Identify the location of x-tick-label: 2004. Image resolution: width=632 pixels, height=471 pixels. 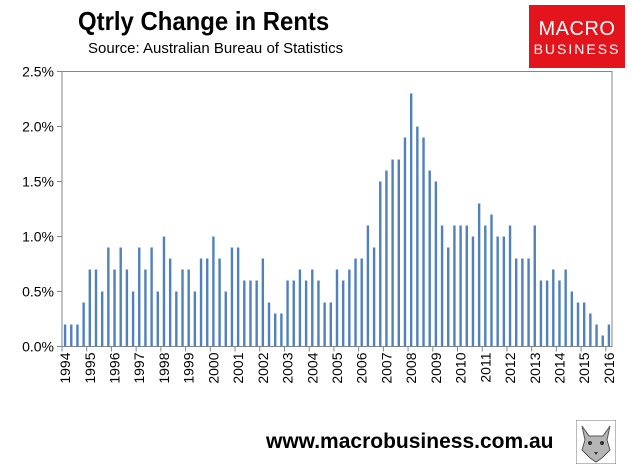
(312, 367).